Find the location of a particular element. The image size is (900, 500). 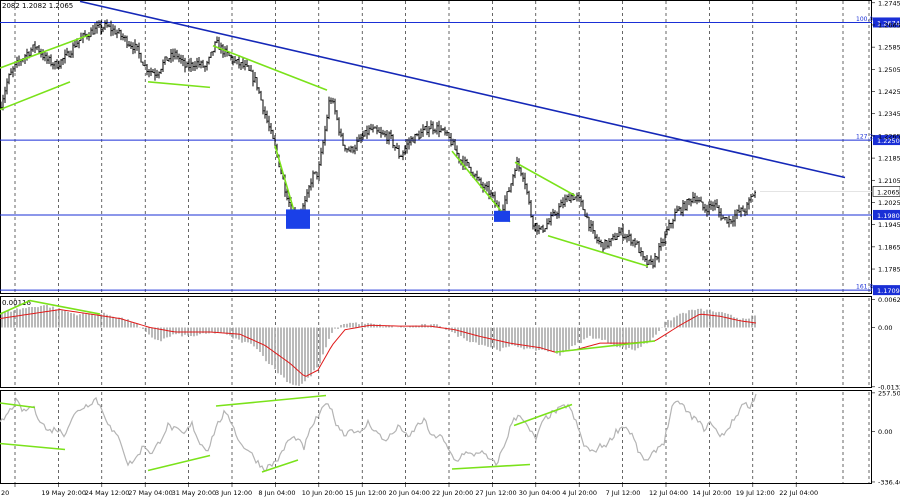

current-price-tag: 1.2065 is located at coordinates (888, 192).